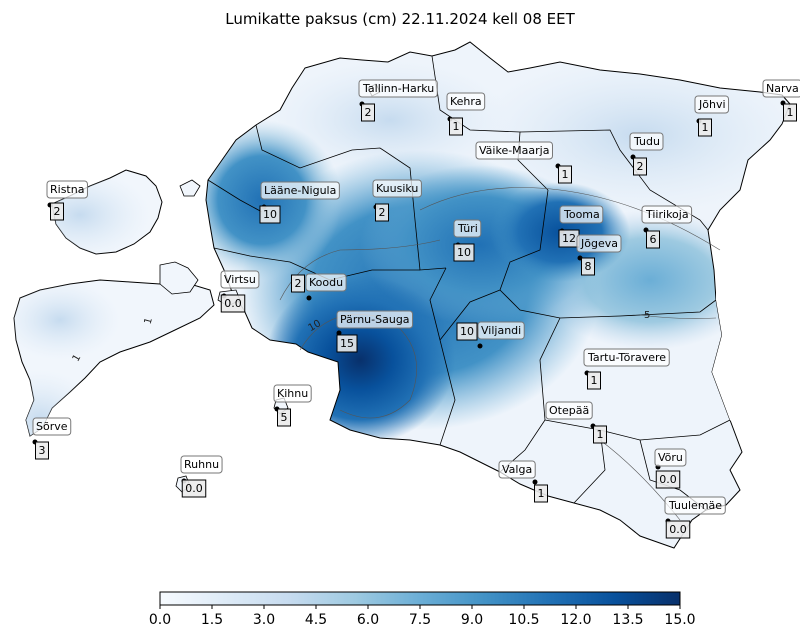 This screenshot has width=800, height=630. I want to click on station-marker: Otepää 1, so click(576, 422).